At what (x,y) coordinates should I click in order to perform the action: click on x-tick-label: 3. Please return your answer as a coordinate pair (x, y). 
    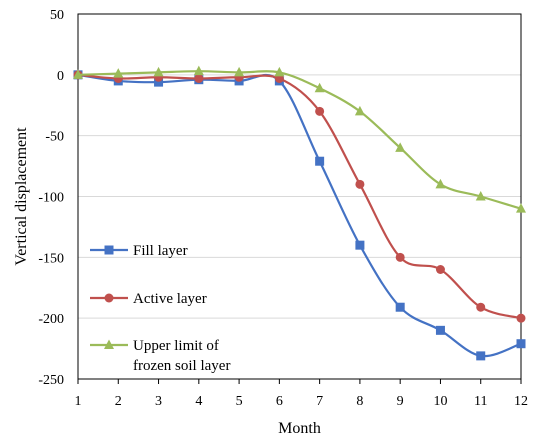
    Looking at the image, I should click on (158, 401).